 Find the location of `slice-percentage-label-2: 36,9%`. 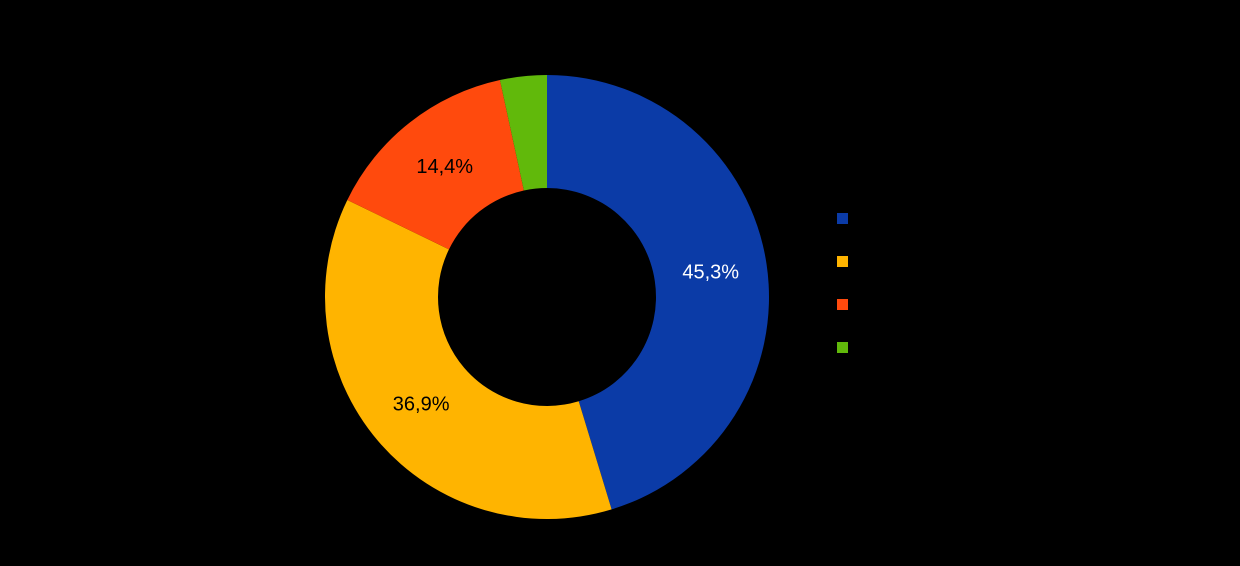

slice-percentage-label-2: 36,9% is located at coordinates (421, 404).